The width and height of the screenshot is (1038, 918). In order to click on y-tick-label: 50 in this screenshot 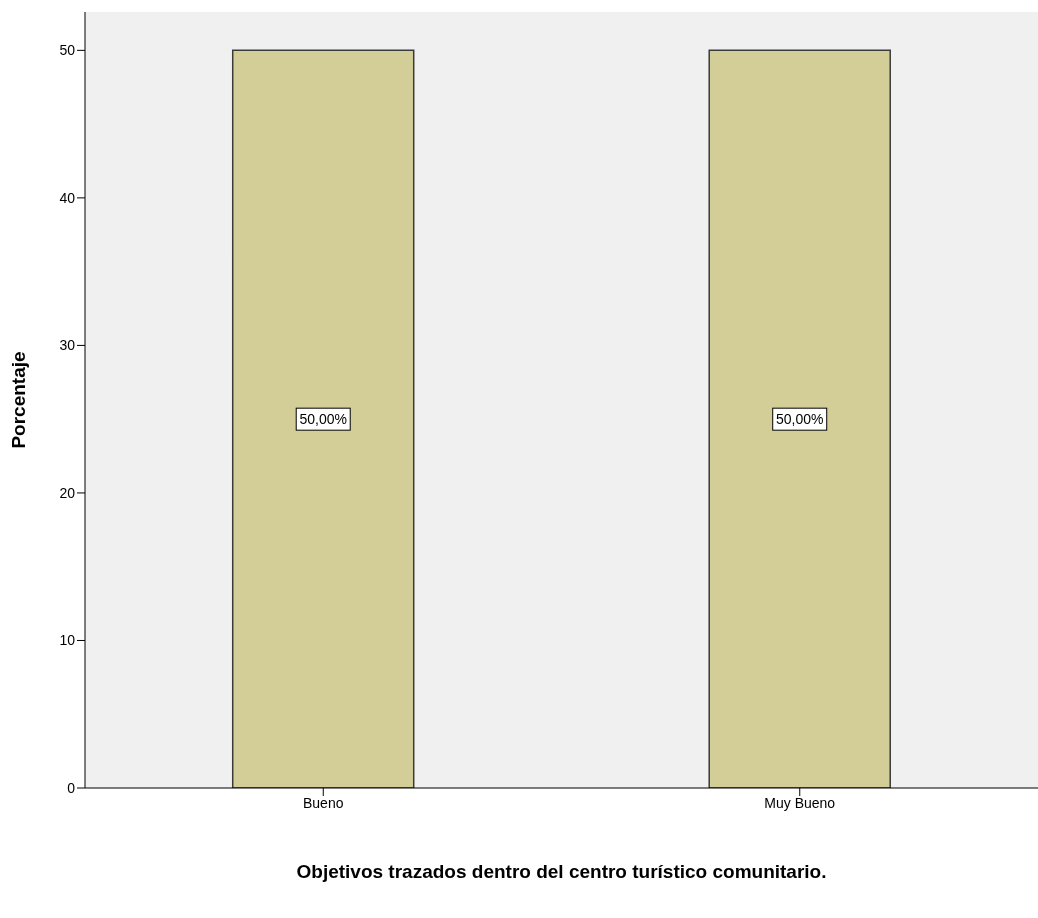, I will do `click(67, 50)`.